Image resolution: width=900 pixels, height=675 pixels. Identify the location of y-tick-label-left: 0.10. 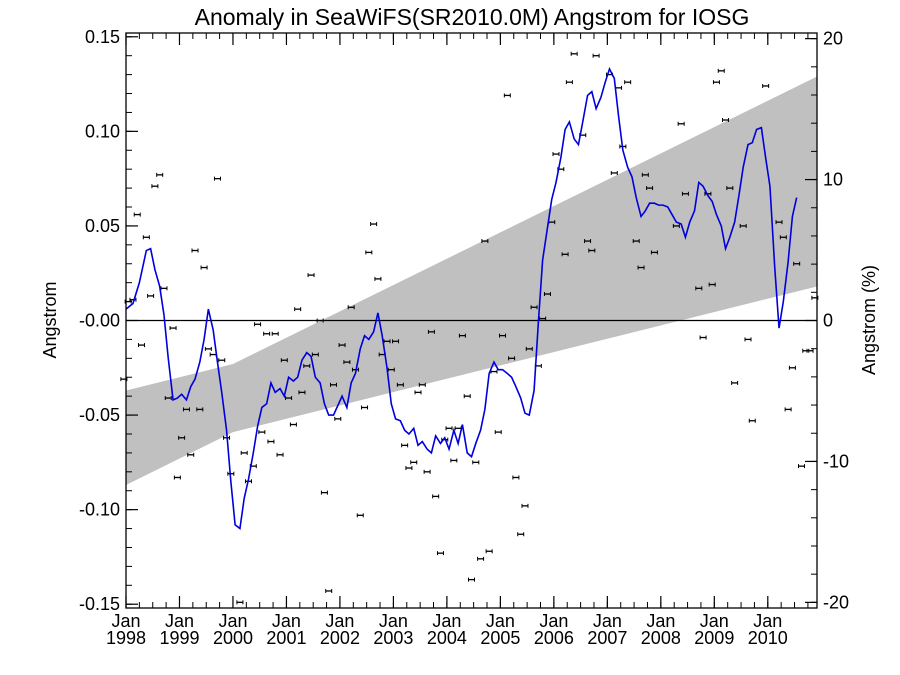
(102, 131).